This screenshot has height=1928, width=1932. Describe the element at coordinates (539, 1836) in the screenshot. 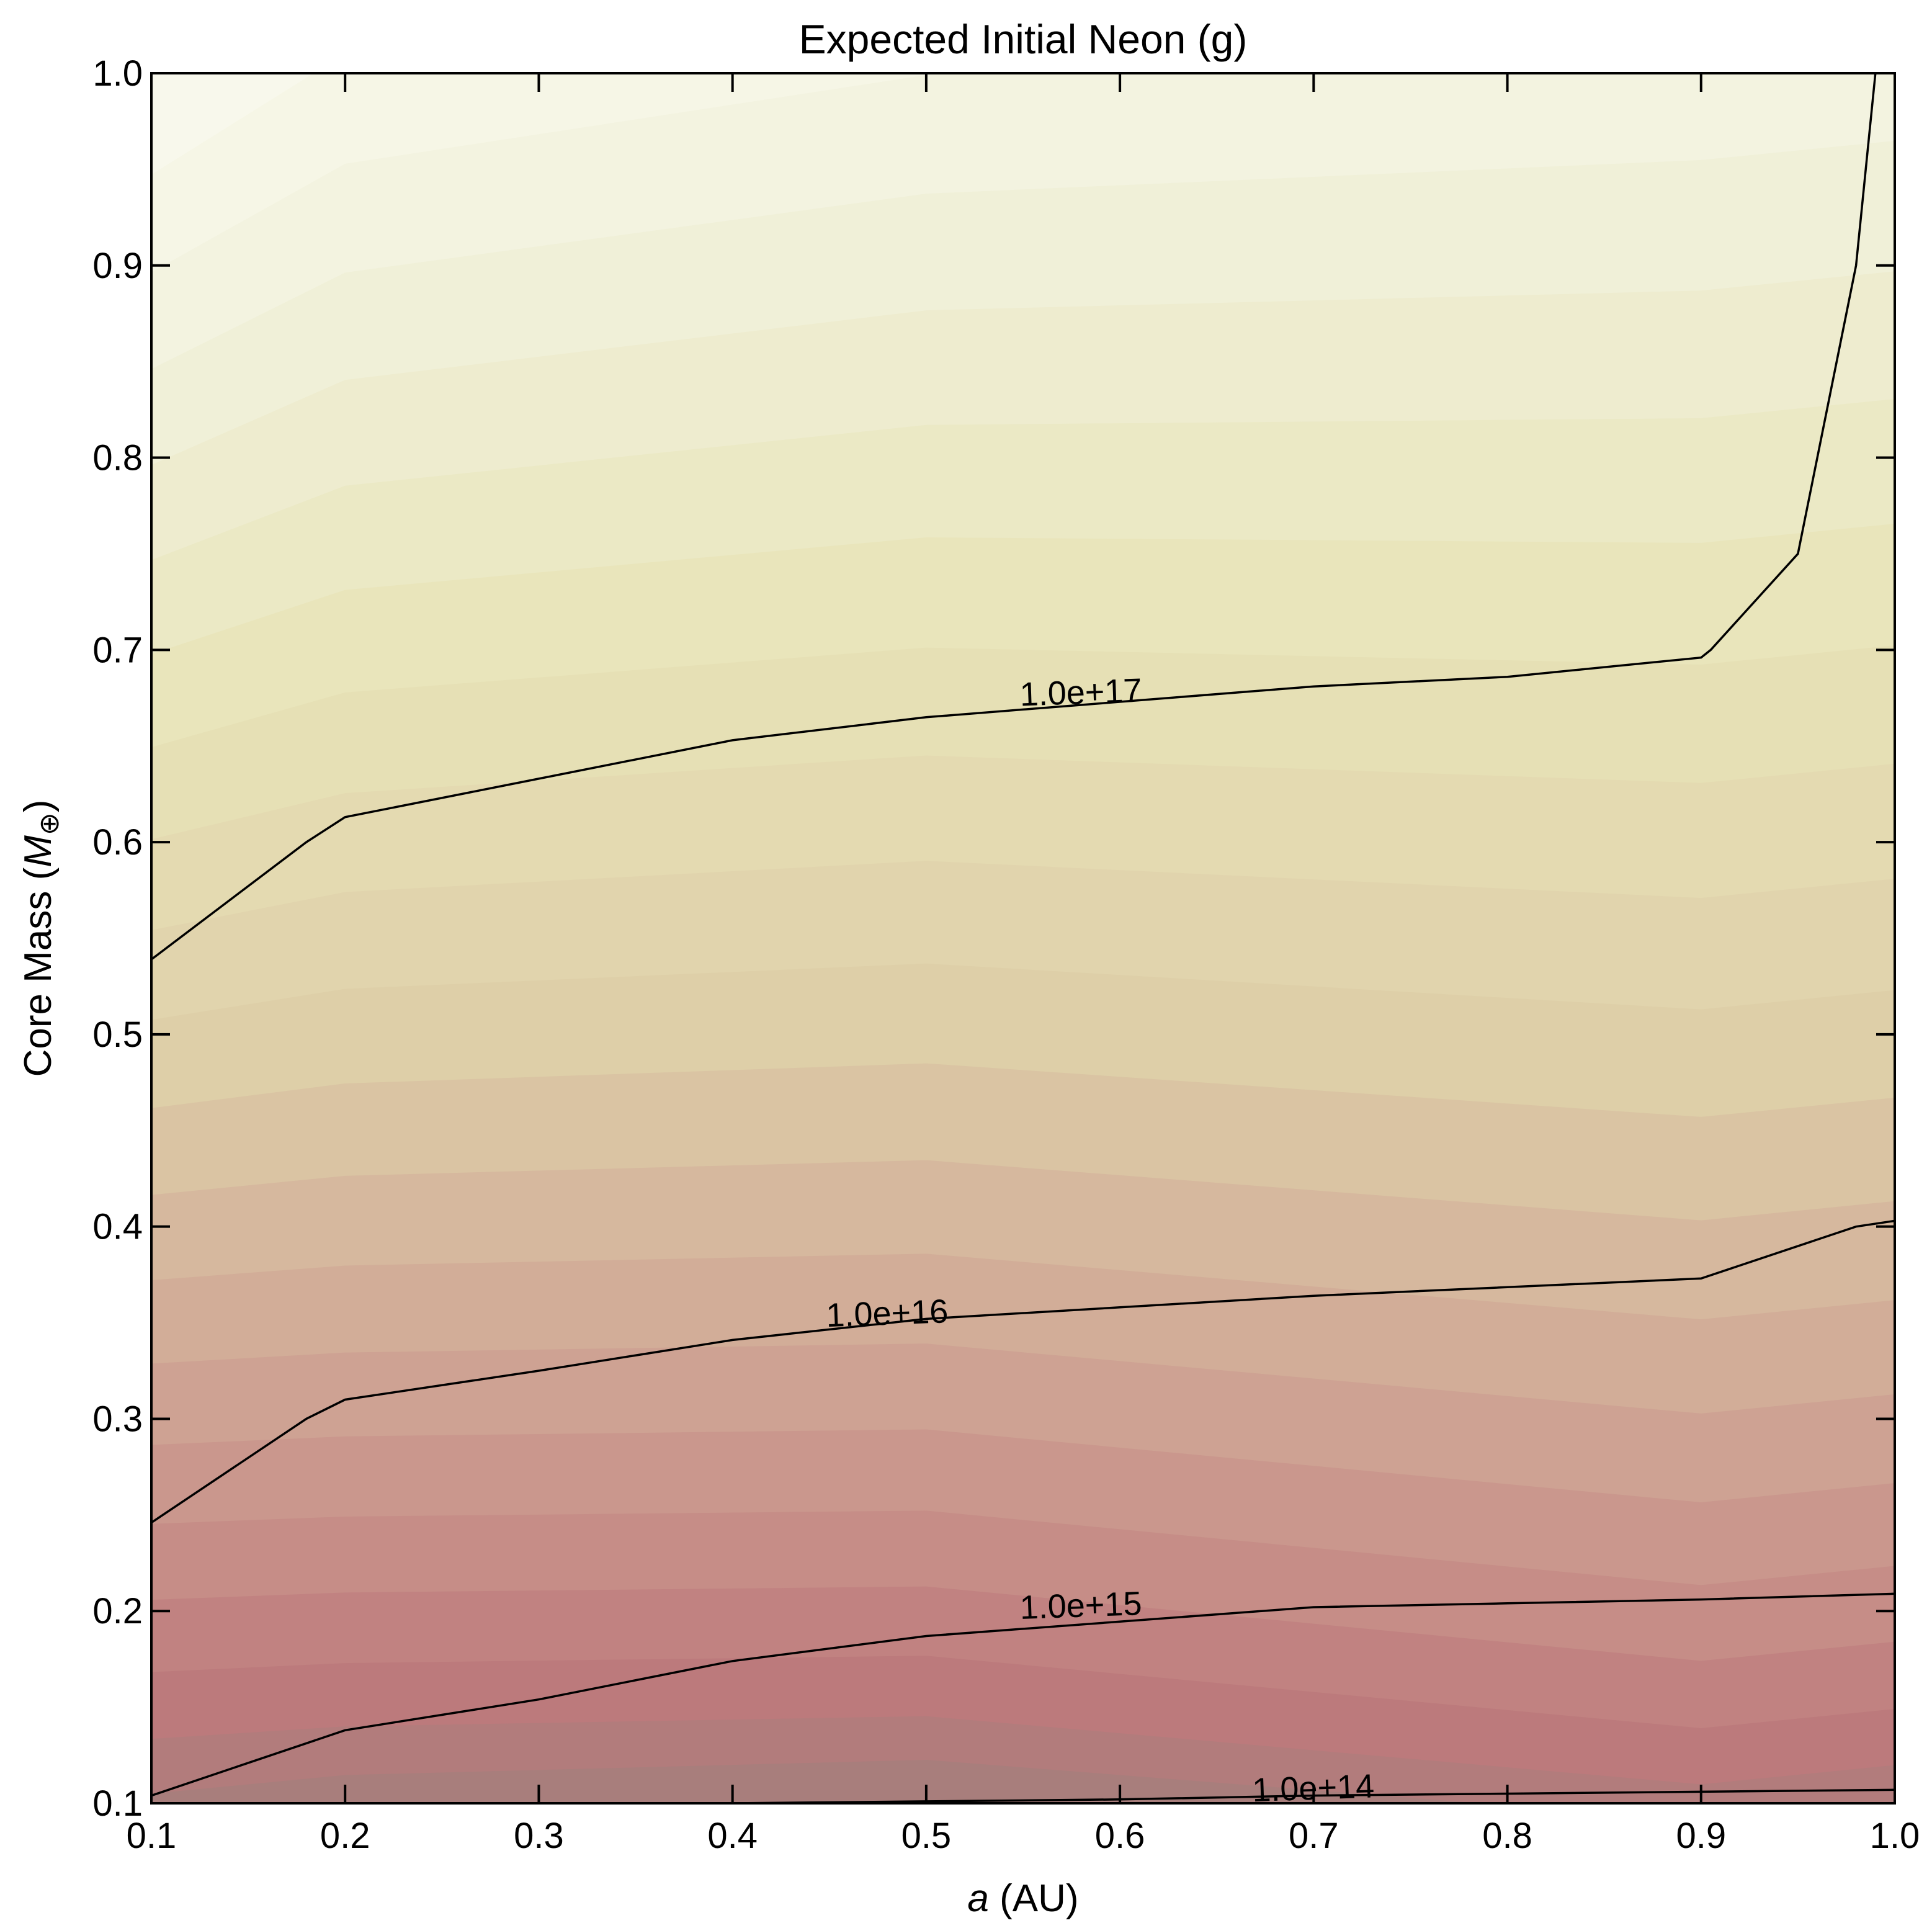

I see `x-tick-label: 0.3` at that location.